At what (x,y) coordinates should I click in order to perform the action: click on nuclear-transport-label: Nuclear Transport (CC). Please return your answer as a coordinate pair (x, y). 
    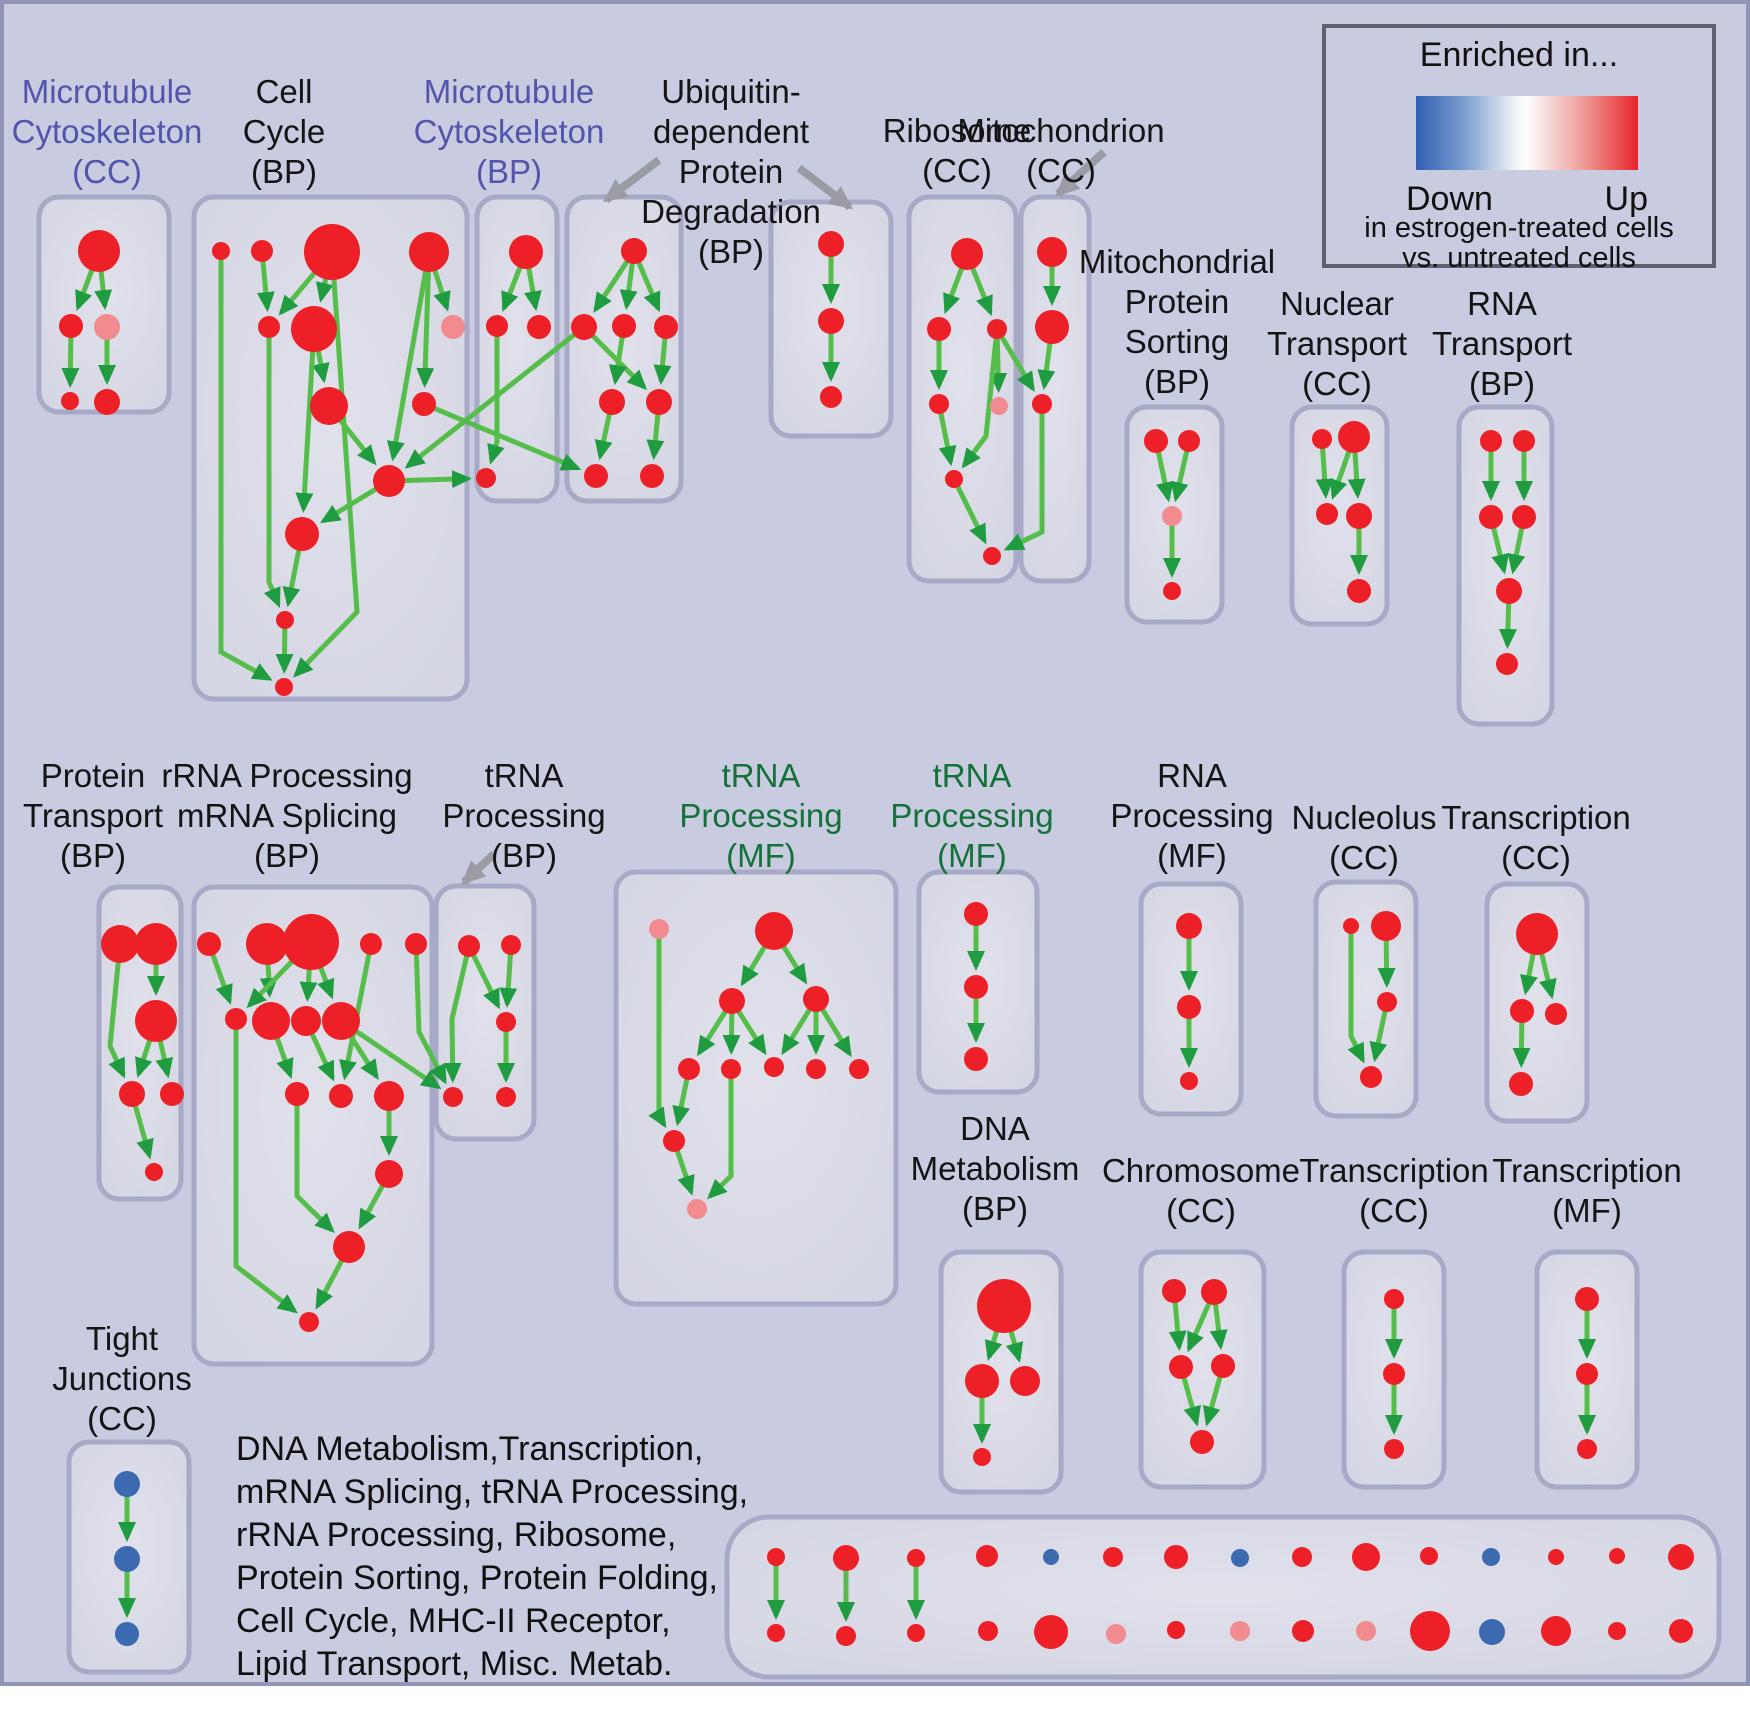
    Looking at the image, I should click on (1337, 343).